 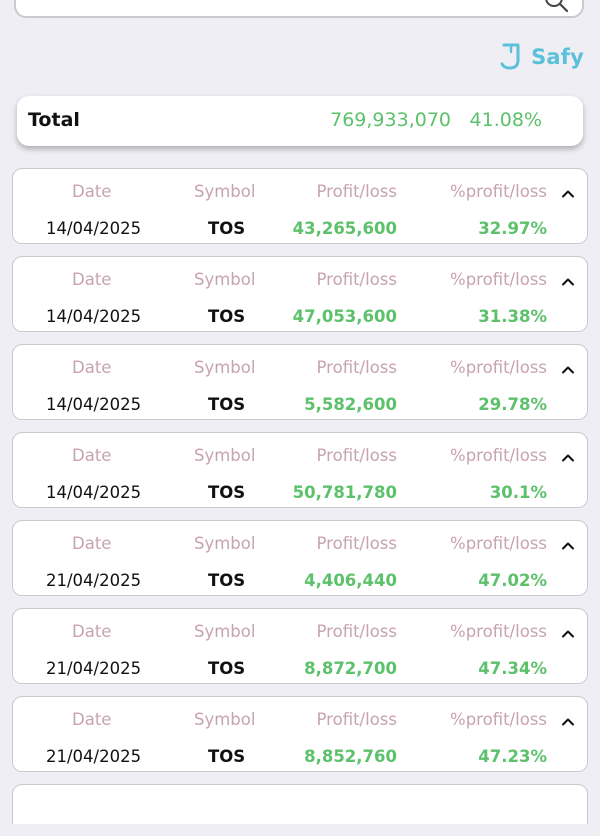 I want to click on row-profit: 43,265,600, so click(x=344, y=228).